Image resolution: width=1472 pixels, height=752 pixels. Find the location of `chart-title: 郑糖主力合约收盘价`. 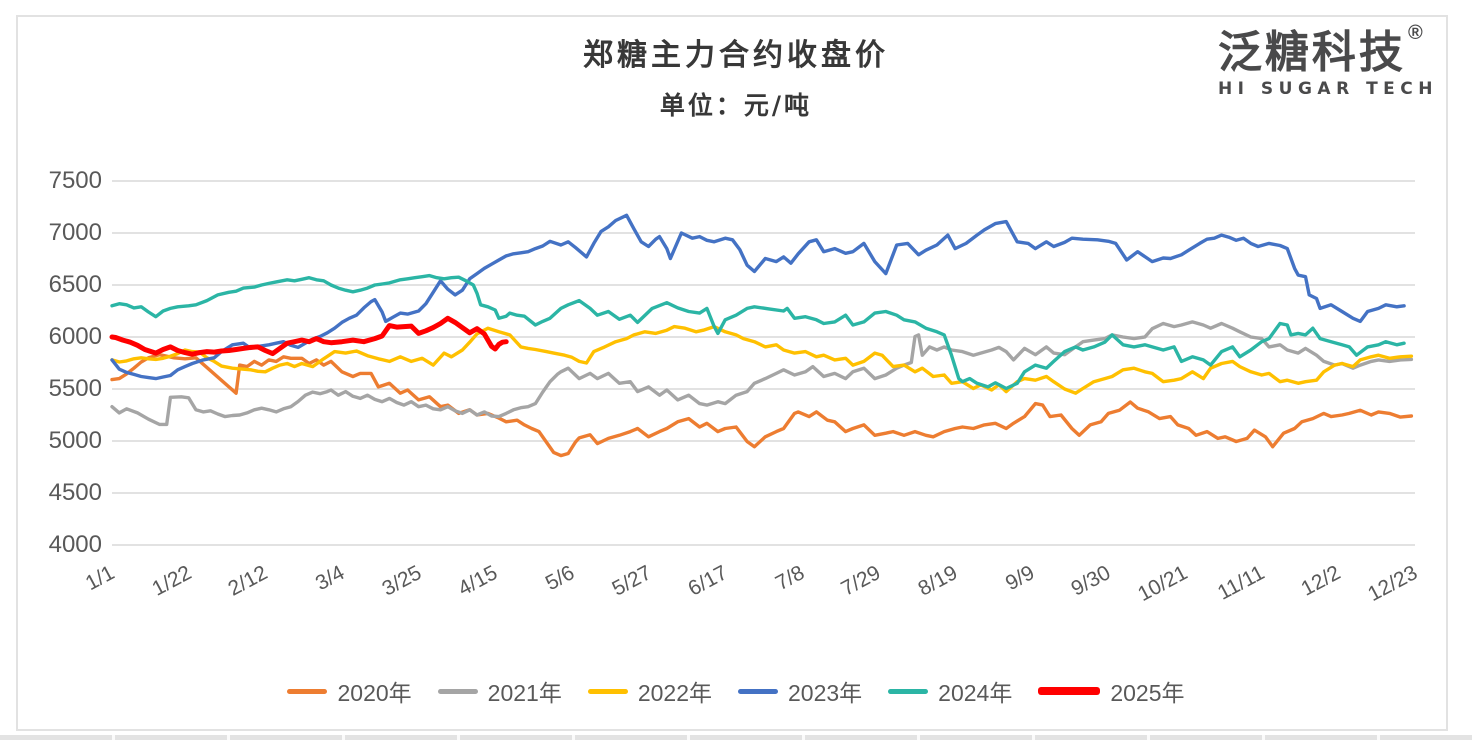

chart-title: 郑糖主力合约收盘价 is located at coordinates (736, 55).